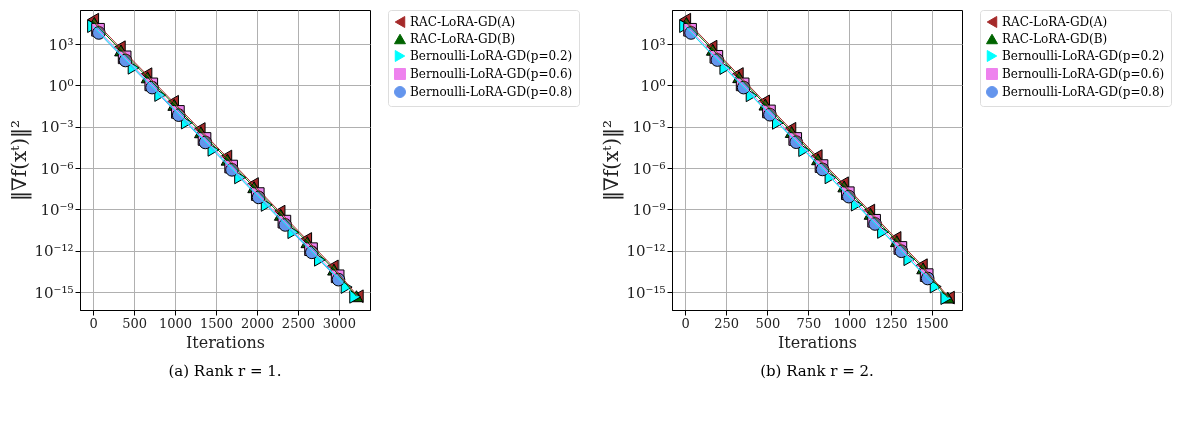 The width and height of the screenshot is (1194, 436). I want to click on x-tick-label: 2500, so click(298, 323).